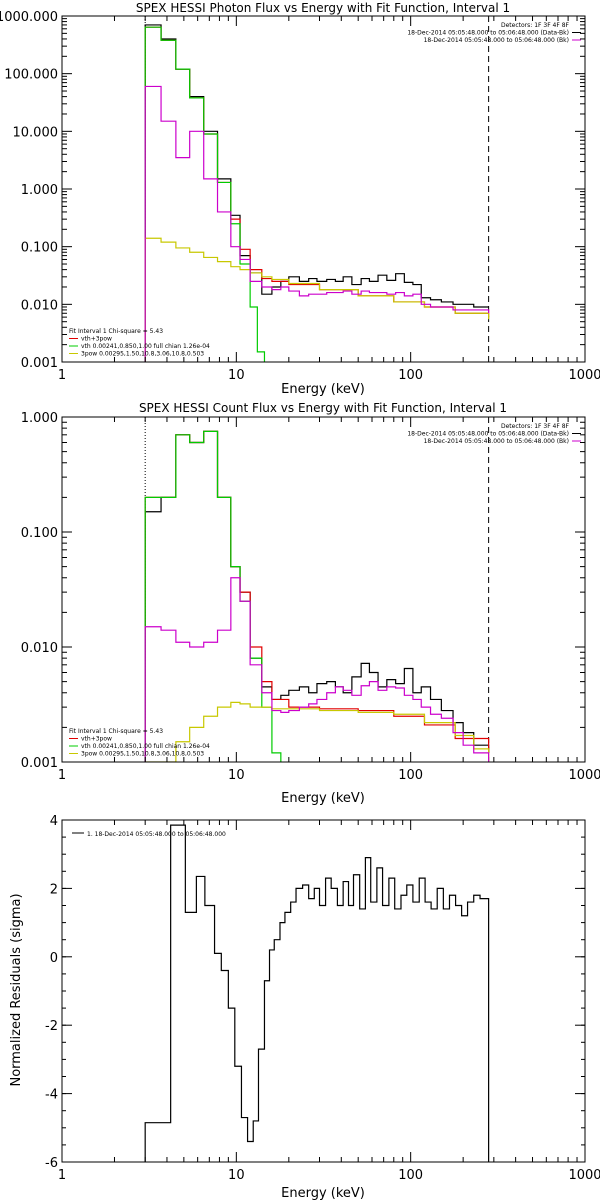 Image resolution: width=600 pixels, height=1200 pixels. I want to click on y-tick-label: 1000.000, so click(29, 17).